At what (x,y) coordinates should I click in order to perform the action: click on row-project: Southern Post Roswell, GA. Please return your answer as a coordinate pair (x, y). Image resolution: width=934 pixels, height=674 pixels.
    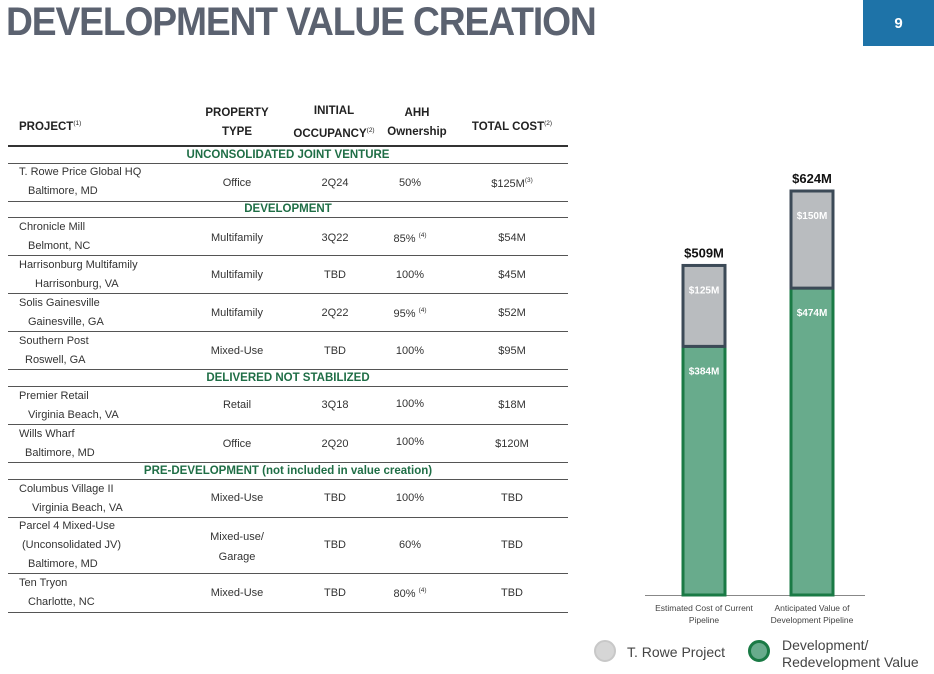
    Looking at the image, I should click on (54, 351).